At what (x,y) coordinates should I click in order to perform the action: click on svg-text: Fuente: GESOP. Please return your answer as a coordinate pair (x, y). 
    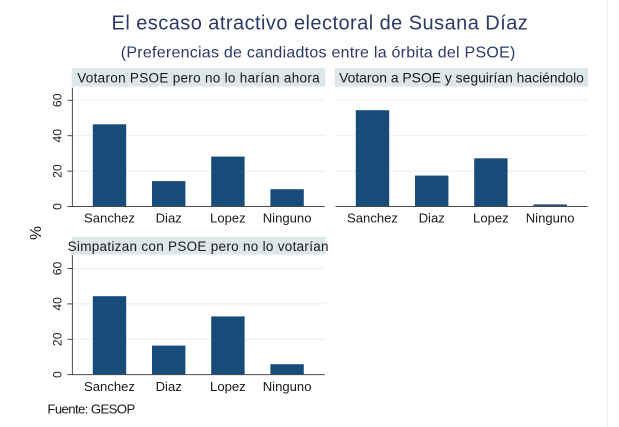
    Looking at the image, I should click on (91, 409).